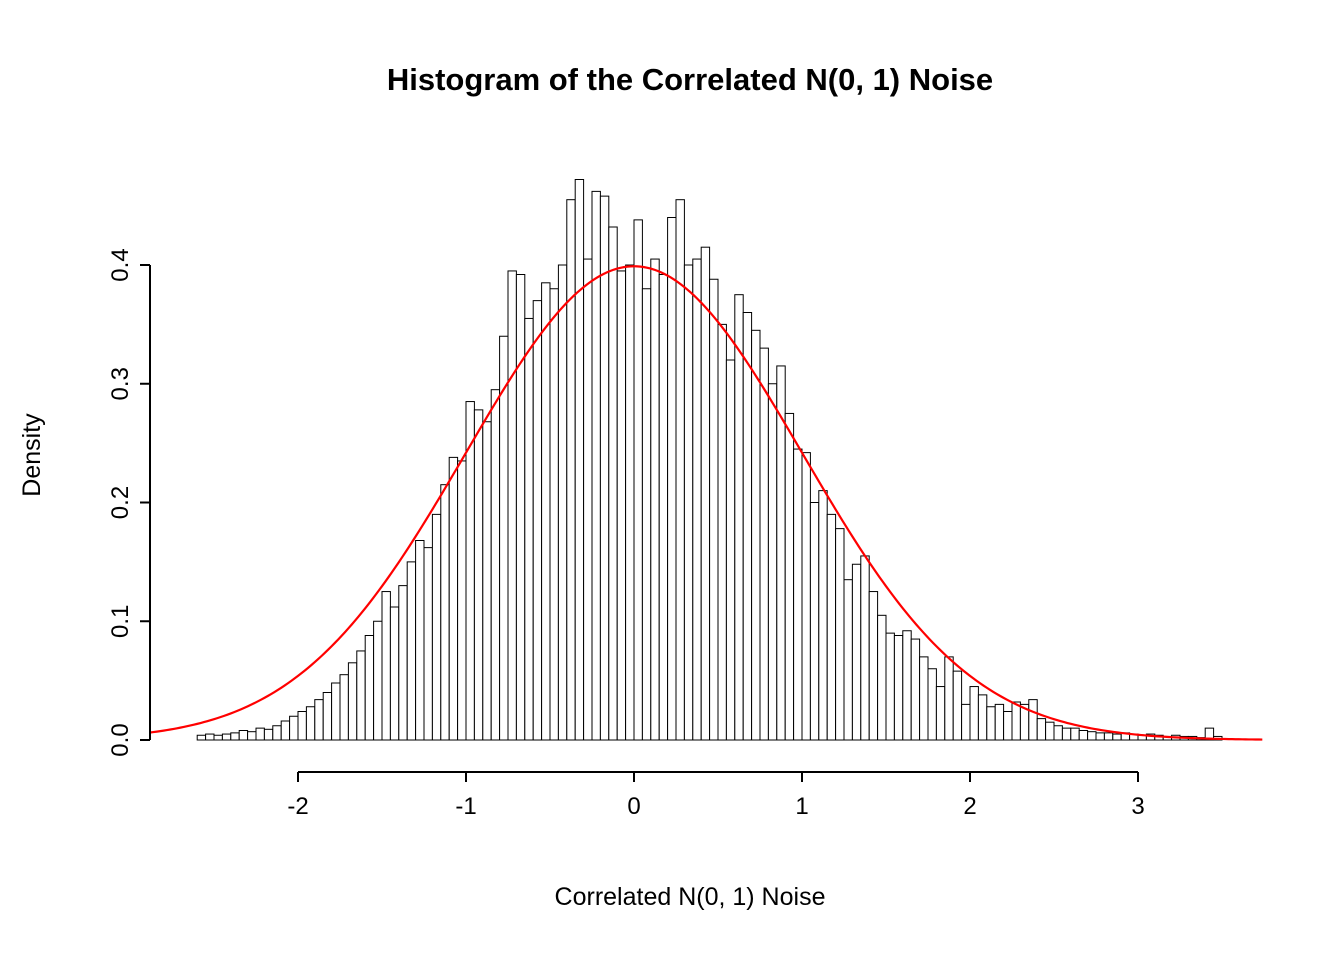 This screenshot has height=960, width=1344. Describe the element at coordinates (633, 806) in the screenshot. I see `x-tick-label: 0` at that location.